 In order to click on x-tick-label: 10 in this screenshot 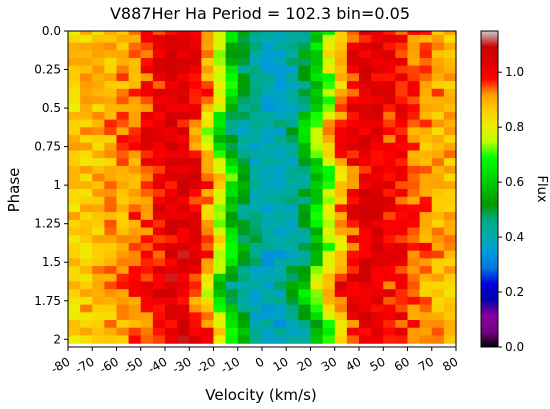, I will do `click(281, 364)`.